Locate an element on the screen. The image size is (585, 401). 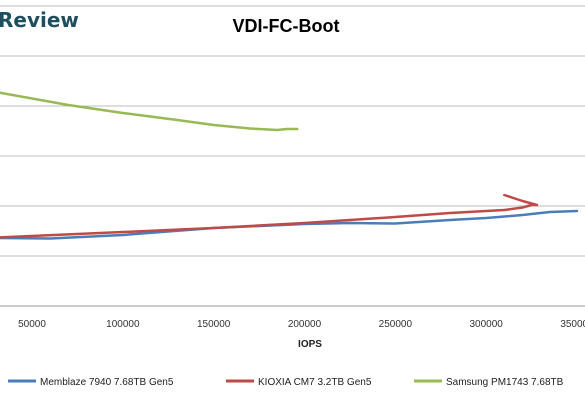
x-tick-label: 300000 is located at coordinates (486, 324).